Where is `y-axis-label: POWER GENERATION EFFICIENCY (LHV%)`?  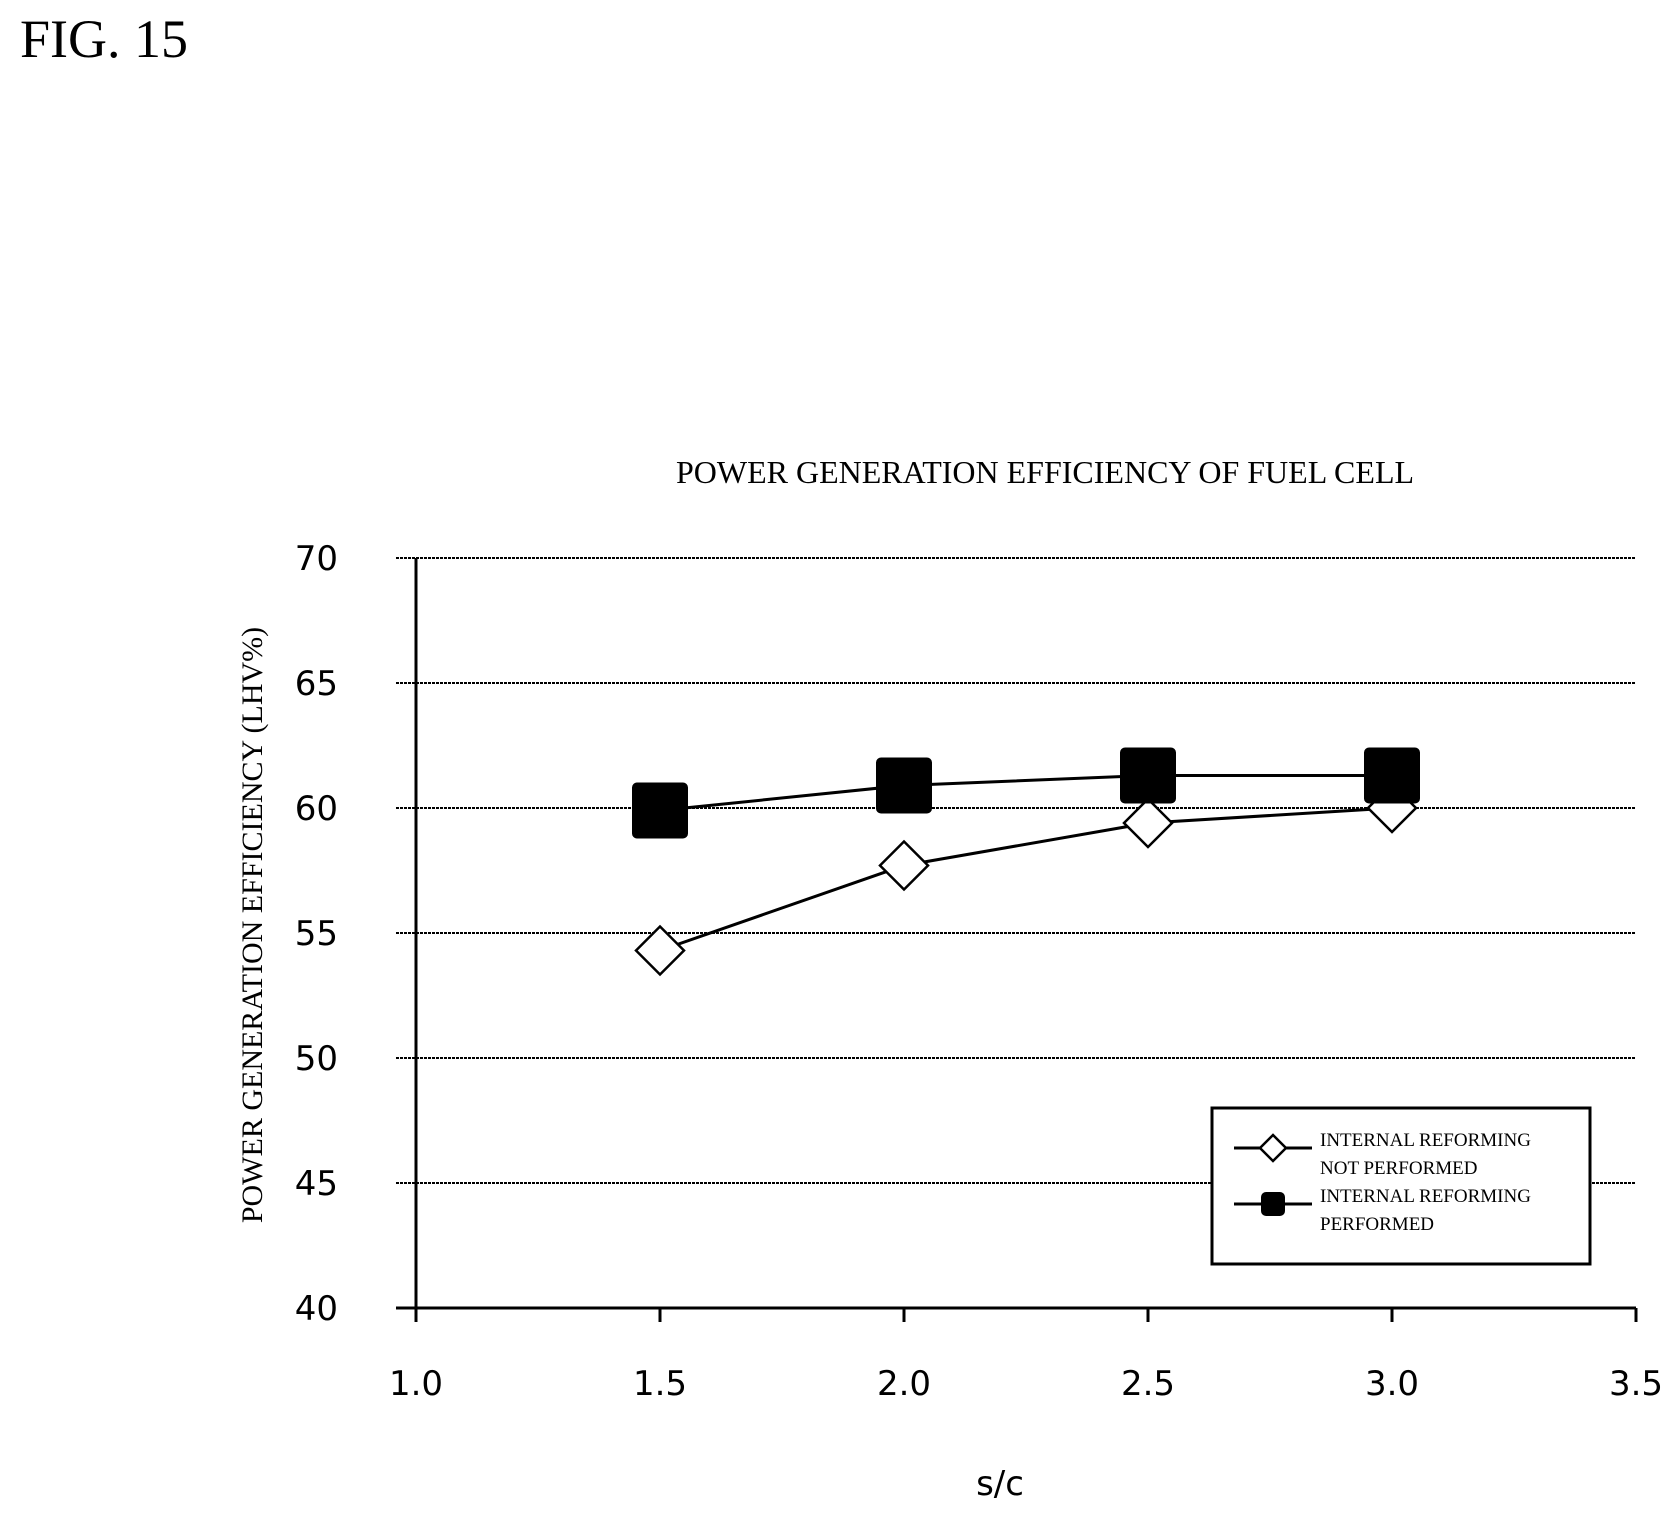
y-axis-label: POWER GENERATION EFFICIENCY (LHV%) is located at coordinates (252, 925).